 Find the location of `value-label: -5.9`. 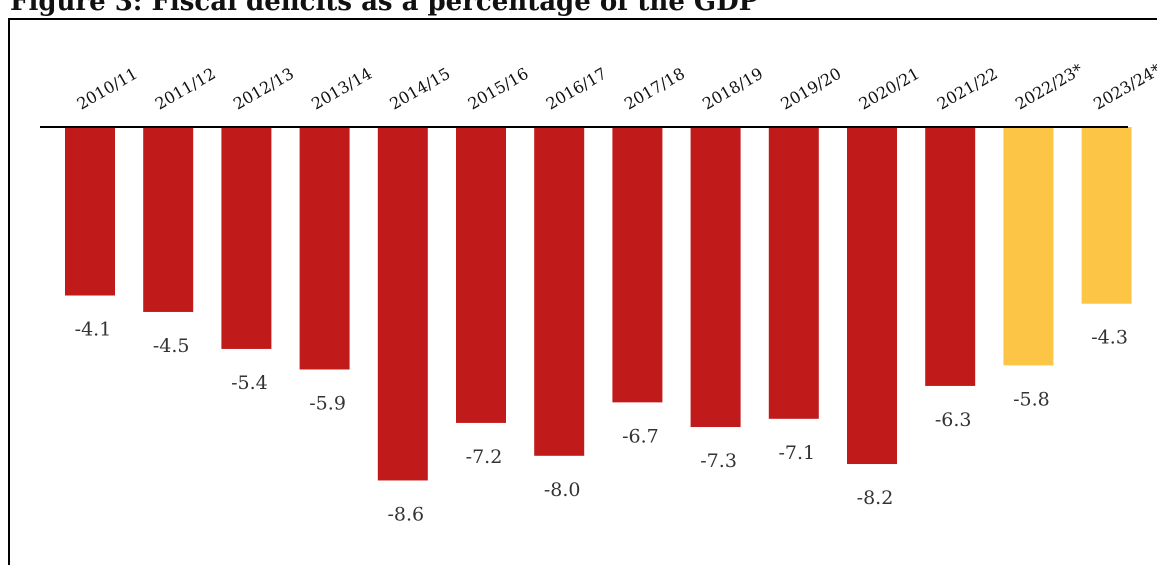

value-label: -5.9 is located at coordinates (327, 403).